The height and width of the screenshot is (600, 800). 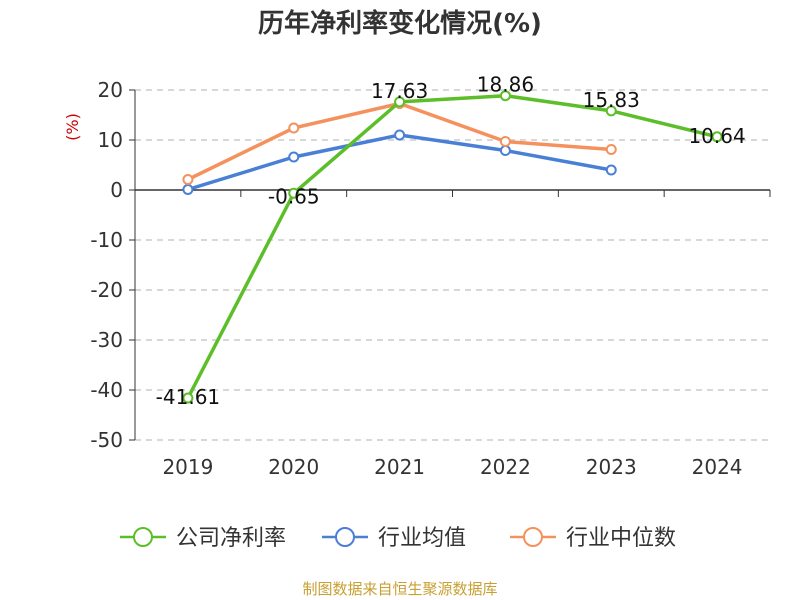 I want to click on y-tick-label: 0, so click(x=116, y=190).